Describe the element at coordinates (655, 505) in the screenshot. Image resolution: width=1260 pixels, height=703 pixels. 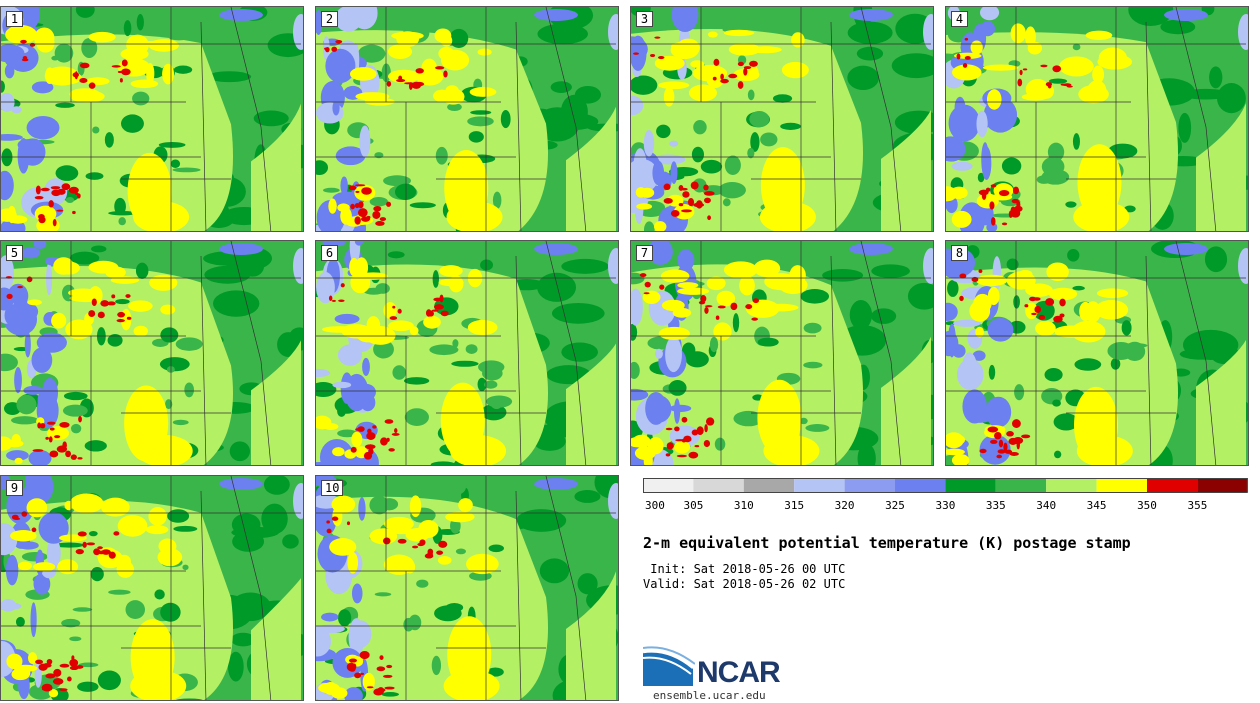
I see `colorbar-tick-label: 300` at that location.